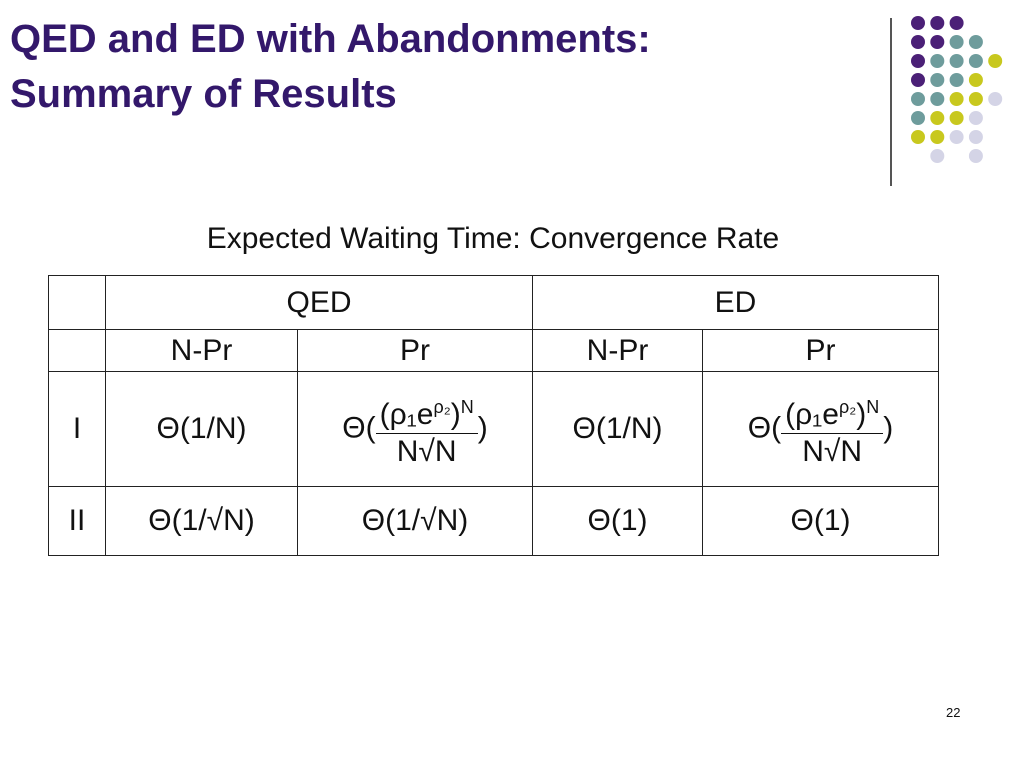  I want to click on row-label: II, so click(77, 521).